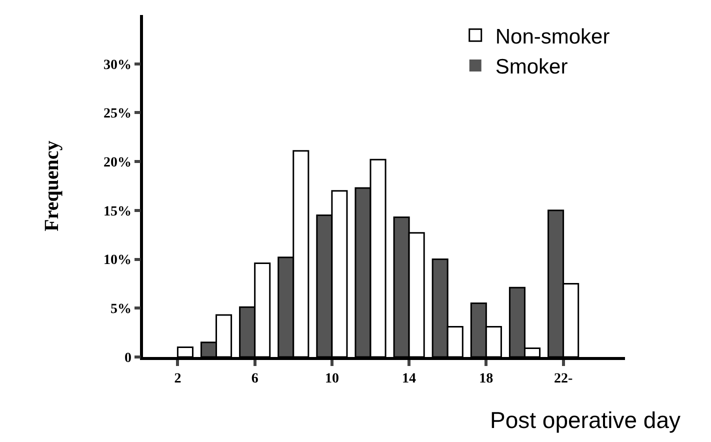 Image resolution: width=711 pixels, height=442 pixels. I want to click on y-tick-label: 10%, so click(117, 260).